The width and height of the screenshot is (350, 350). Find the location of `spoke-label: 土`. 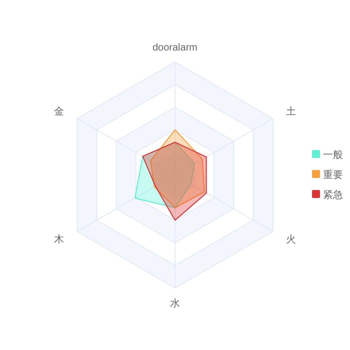

spoke-label: 土 is located at coordinates (291, 112).